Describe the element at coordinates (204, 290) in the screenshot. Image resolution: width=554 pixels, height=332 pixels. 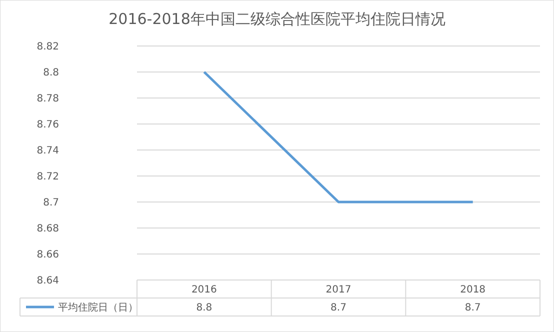
I see `x-tick-label: 2016` at that location.